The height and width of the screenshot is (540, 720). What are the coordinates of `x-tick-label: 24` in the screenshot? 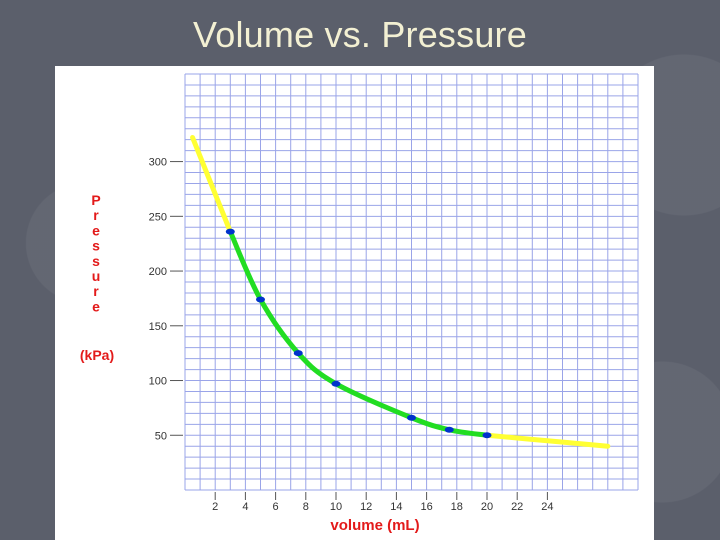 It's located at (547, 507).